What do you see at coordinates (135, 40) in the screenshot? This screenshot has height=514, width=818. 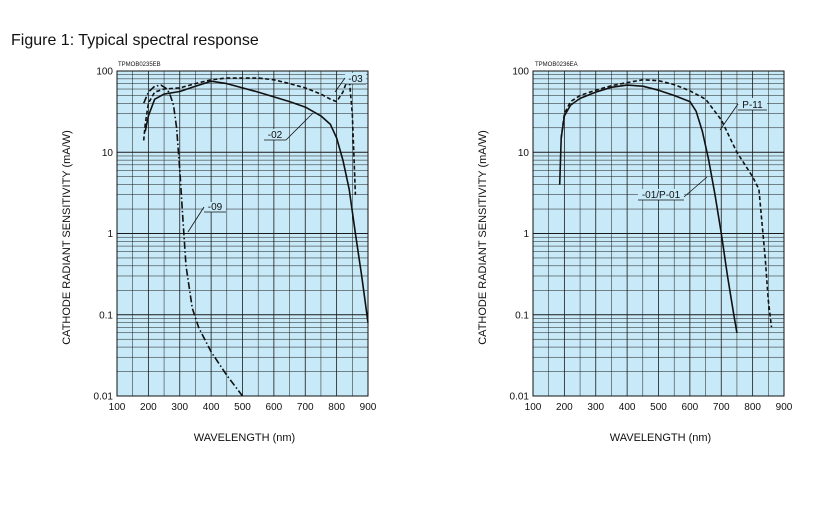 I see `figure-title: Figure 1: Typical spectral response` at bounding box center [135, 40].